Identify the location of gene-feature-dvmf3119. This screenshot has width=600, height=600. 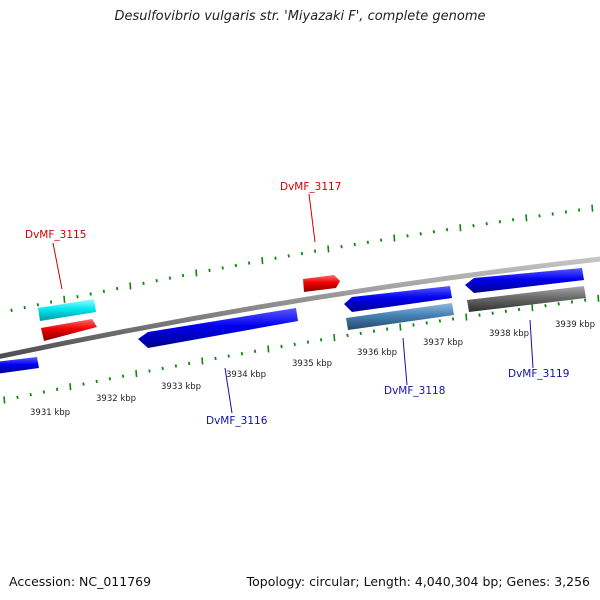
(524, 280).